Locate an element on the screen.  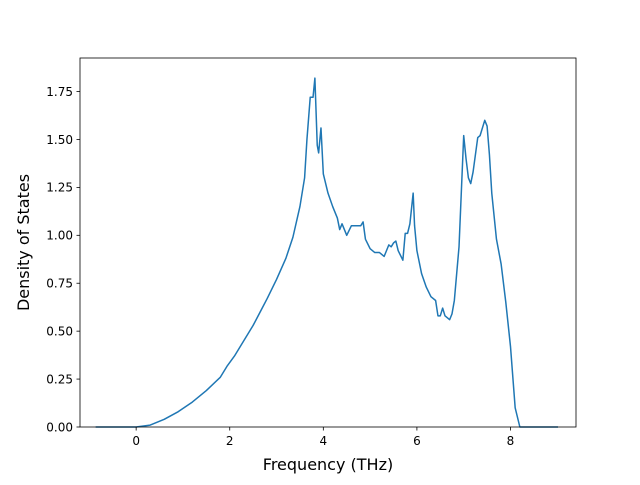
y-tick-label: 1.75 is located at coordinates (59, 92).